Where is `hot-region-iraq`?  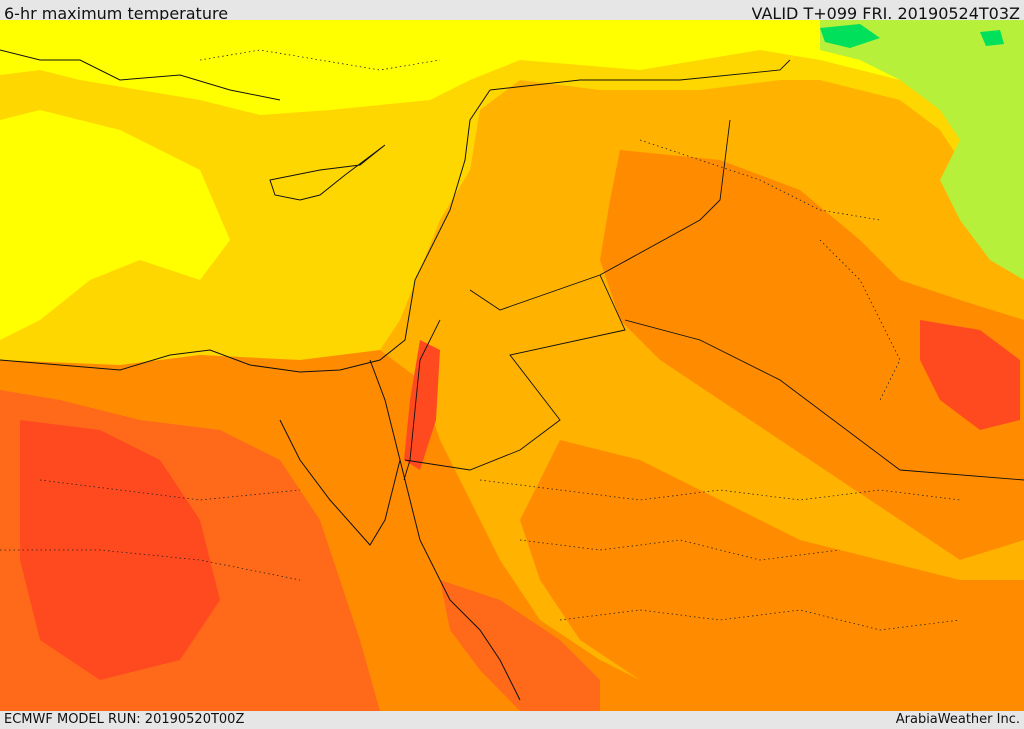
hot-region-iraq is located at coordinates (970, 375).